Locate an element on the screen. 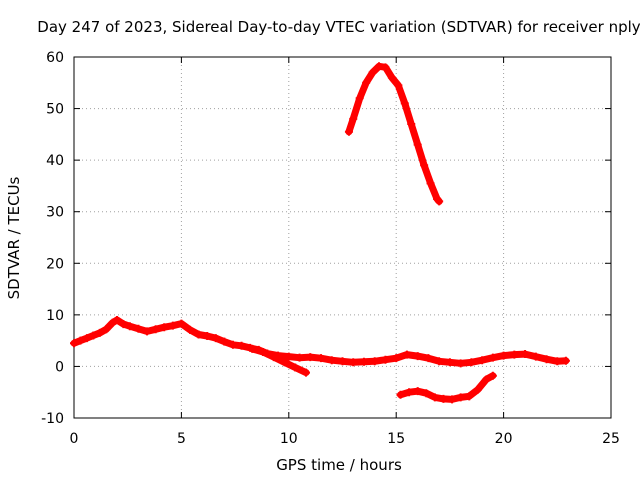 The image size is (640, 480). x-tick-label: 0 is located at coordinates (74, 439).